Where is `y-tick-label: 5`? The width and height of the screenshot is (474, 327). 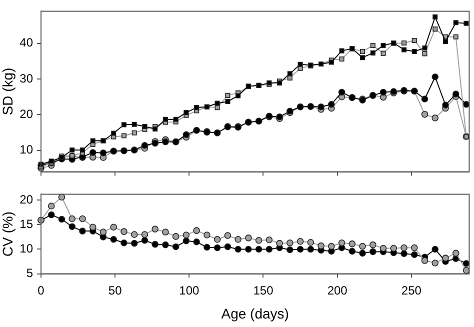 y-tick-label: 5 is located at coordinates (30, 273).